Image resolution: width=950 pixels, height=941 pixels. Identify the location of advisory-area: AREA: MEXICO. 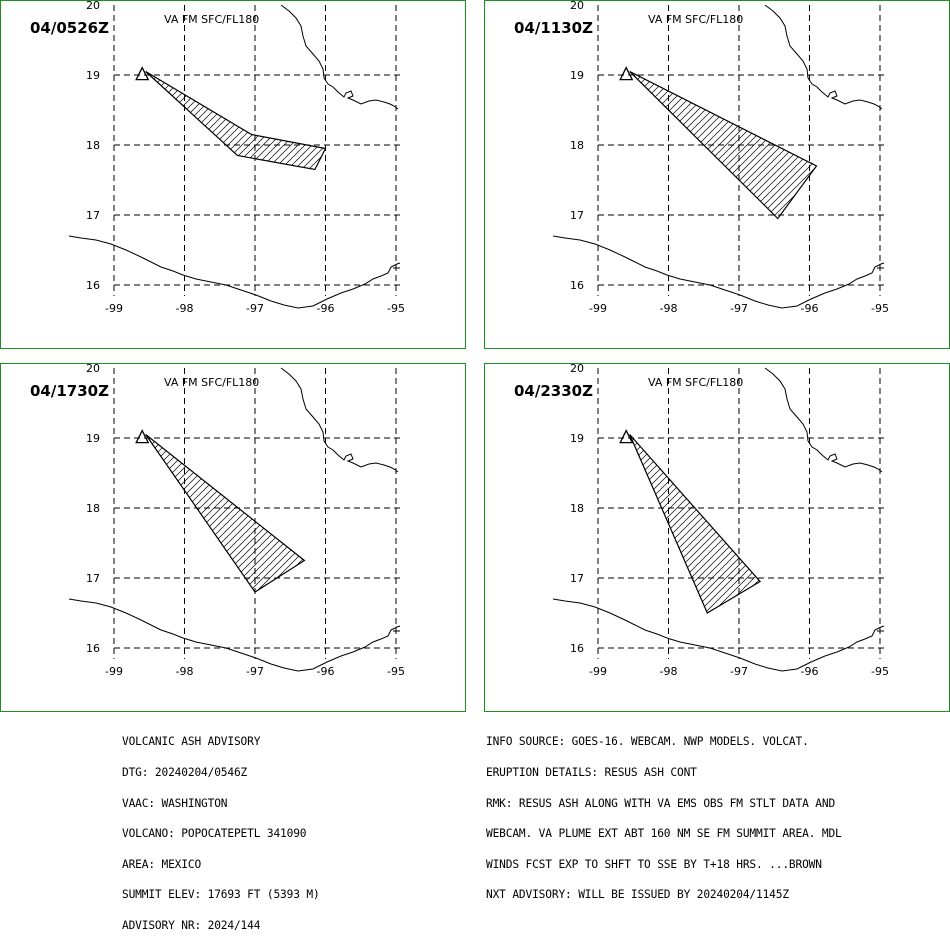
(162, 864).